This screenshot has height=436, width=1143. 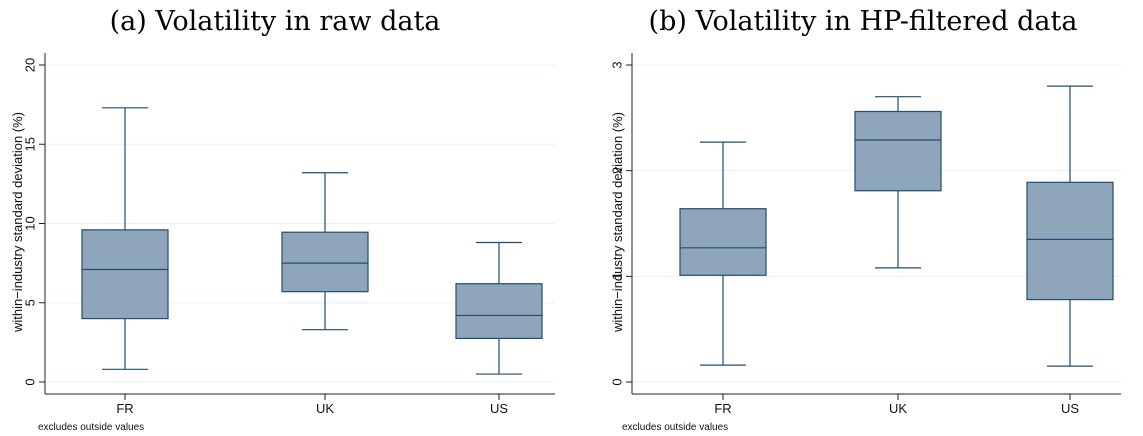 I want to click on y-tick-label: 20, so click(x=29, y=65).